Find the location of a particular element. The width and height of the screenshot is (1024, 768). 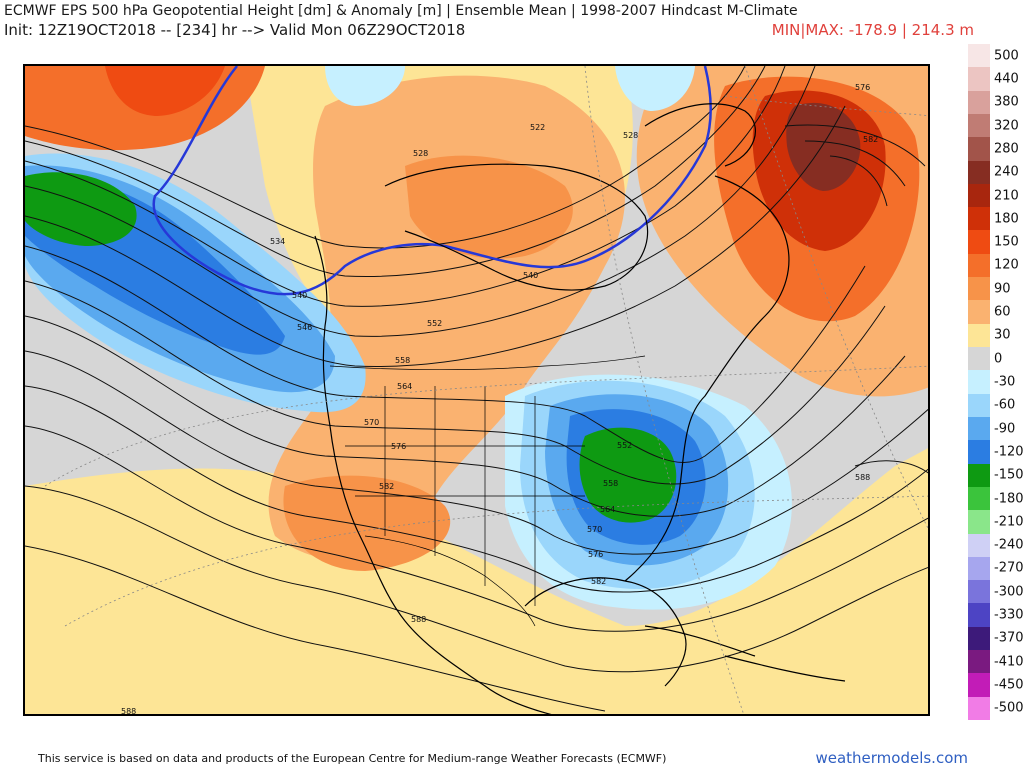

legend-label: 90 is located at coordinates (1002, 289).